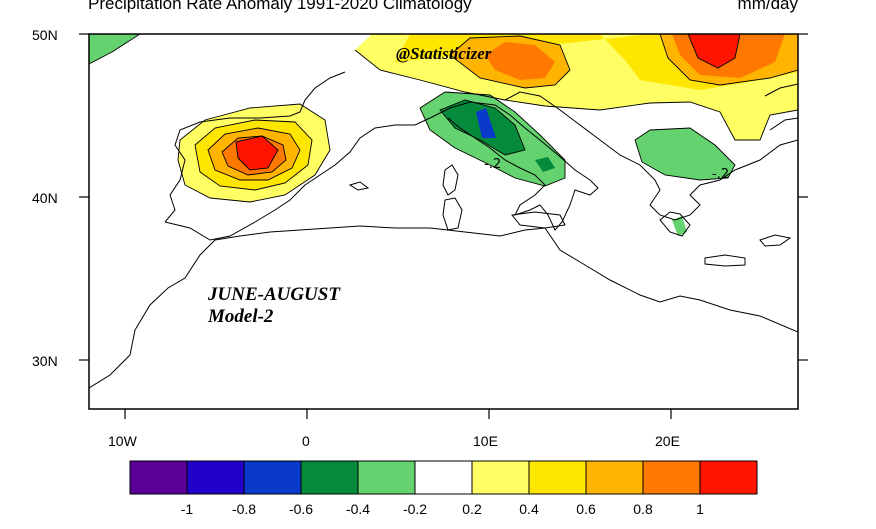  I want to click on colorbar-tick-label: -1, so click(187, 509).